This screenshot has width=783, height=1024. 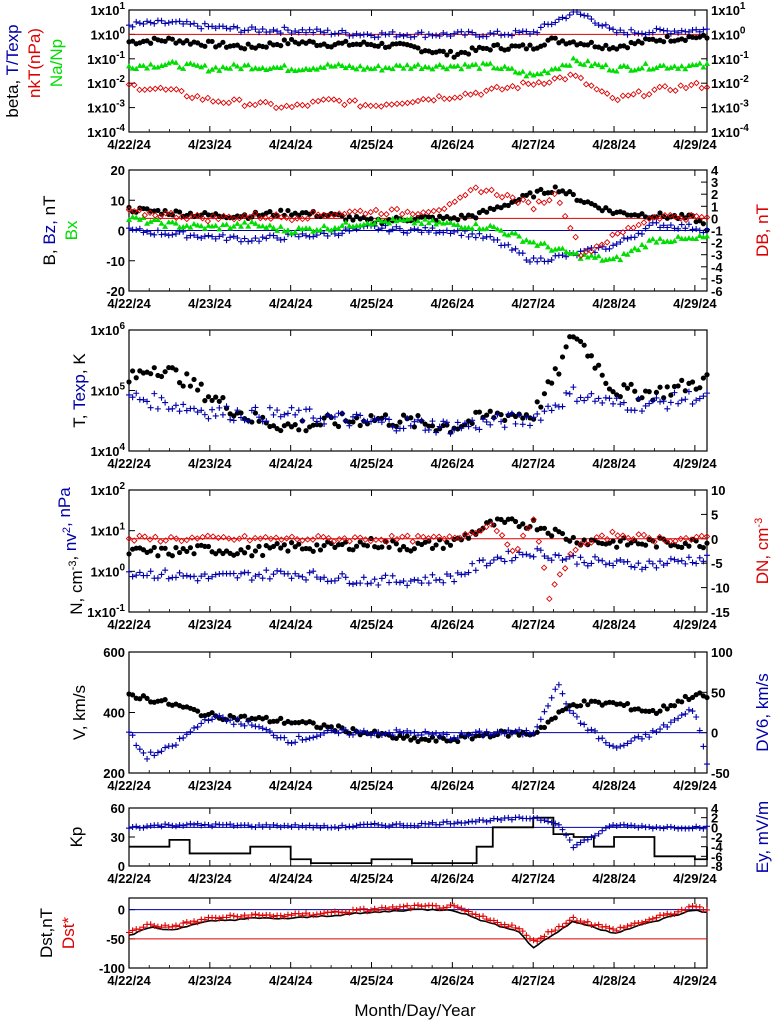 What do you see at coordinates (695, 980) in the screenshot?
I see `dst-xtick-label: 4/29/24` at bounding box center [695, 980].